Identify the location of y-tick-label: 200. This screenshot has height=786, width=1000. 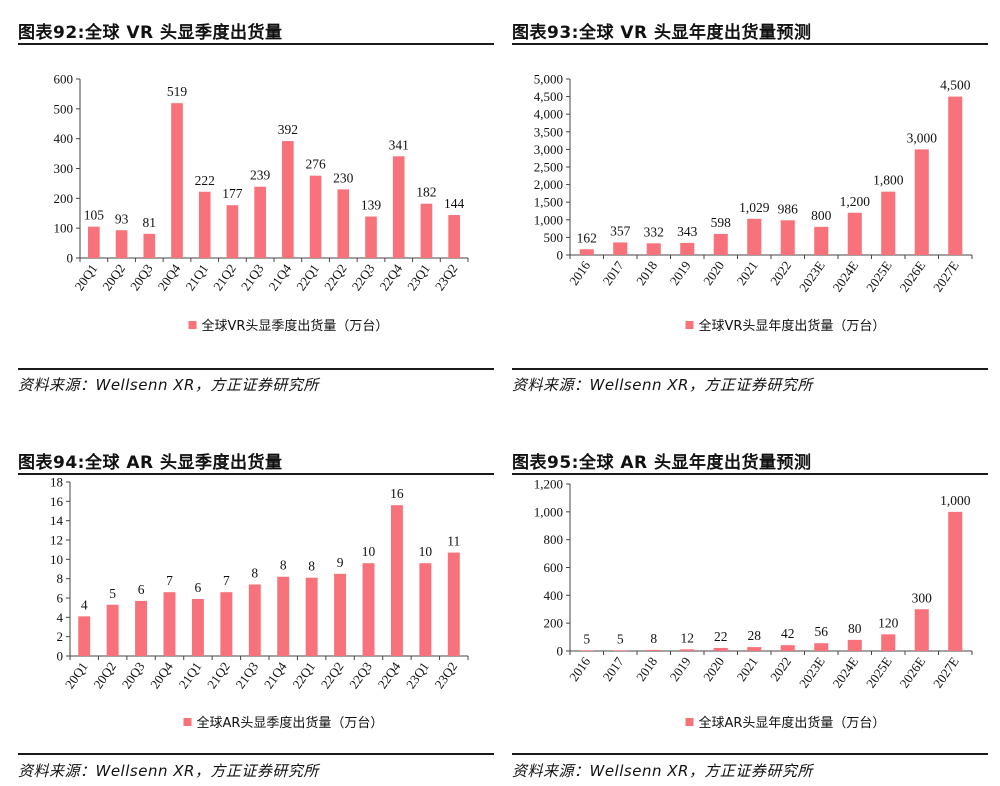
(64, 198).